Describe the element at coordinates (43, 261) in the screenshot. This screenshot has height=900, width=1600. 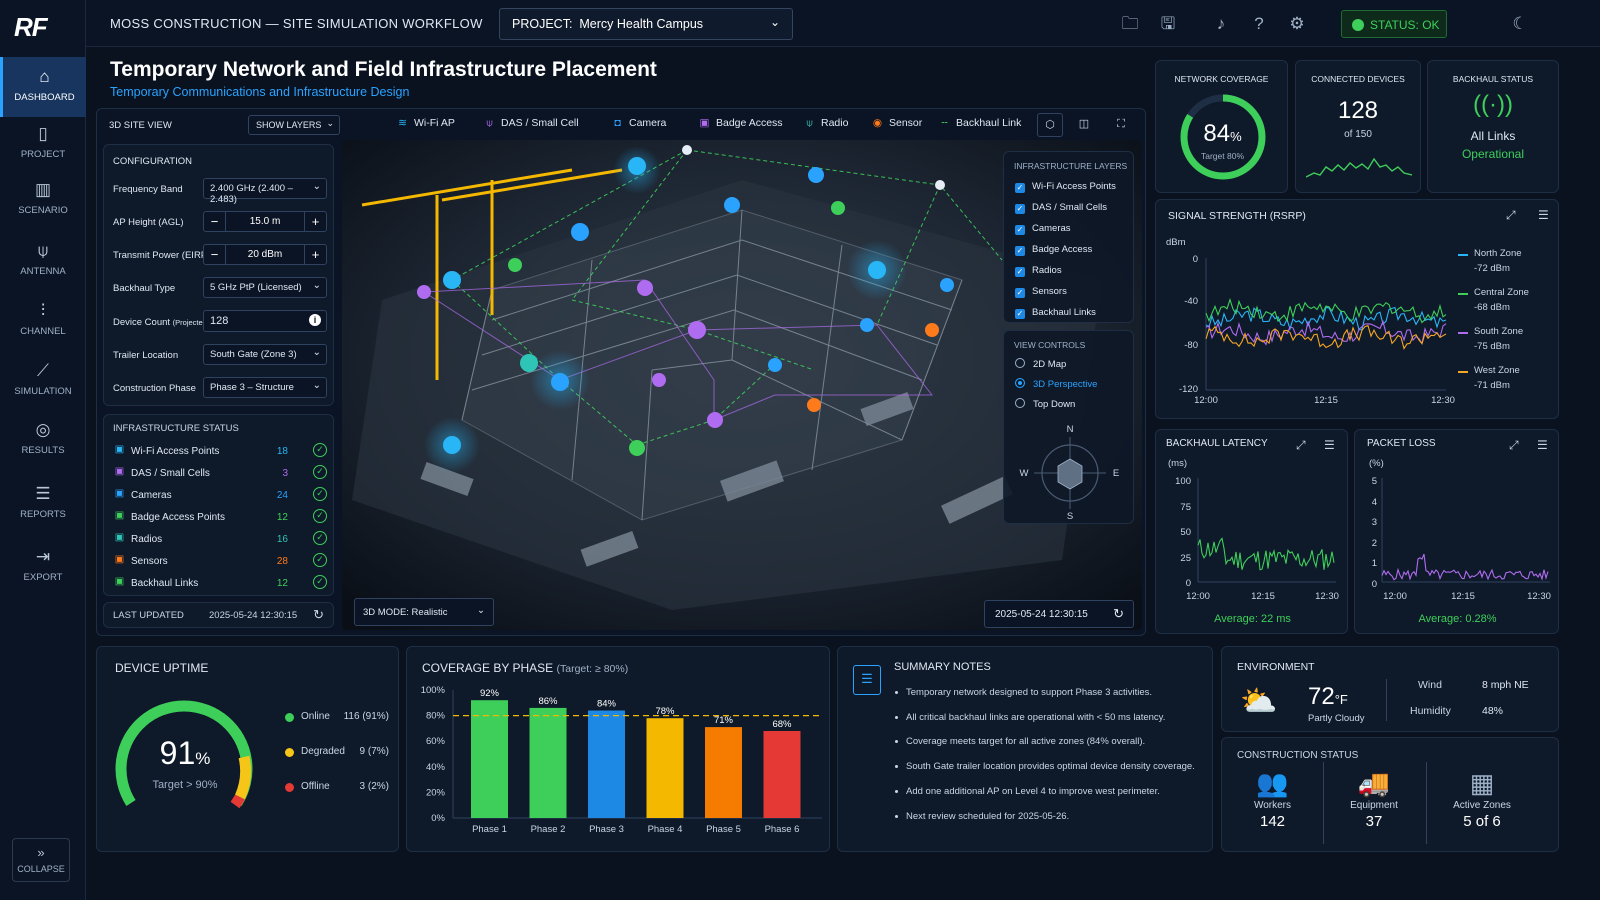
I see `nav-antenna: ⍦ ANTENNA` at that location.